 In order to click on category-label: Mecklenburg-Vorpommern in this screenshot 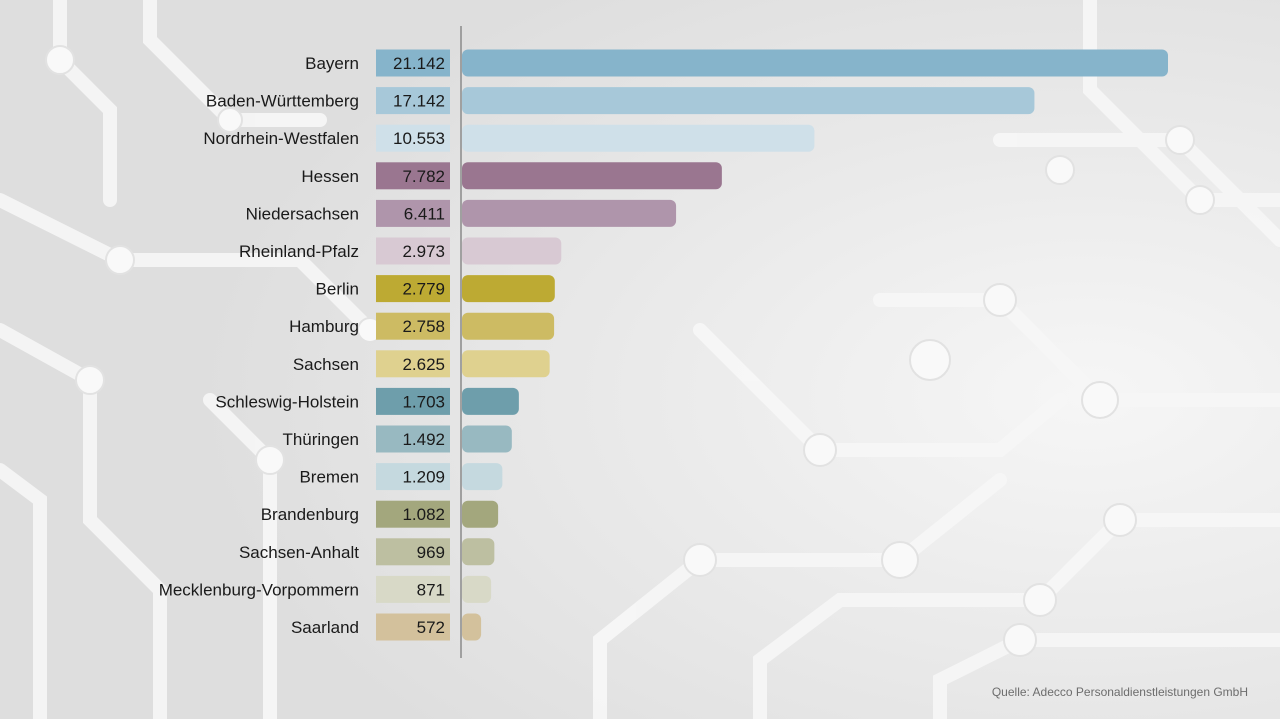, I will do `click(259, 589)`.